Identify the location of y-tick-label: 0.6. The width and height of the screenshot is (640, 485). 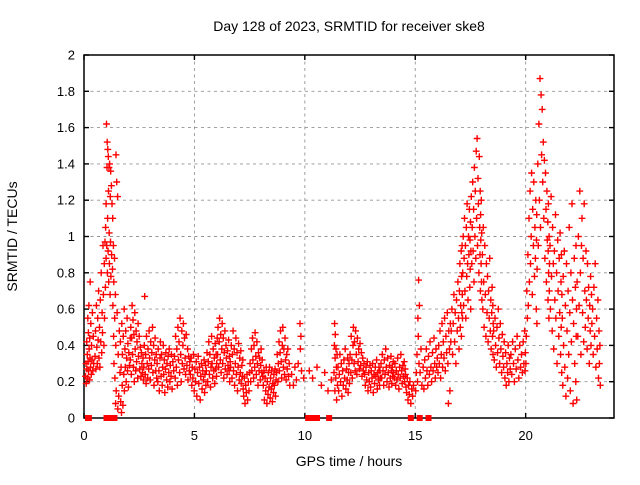
(66, 309).